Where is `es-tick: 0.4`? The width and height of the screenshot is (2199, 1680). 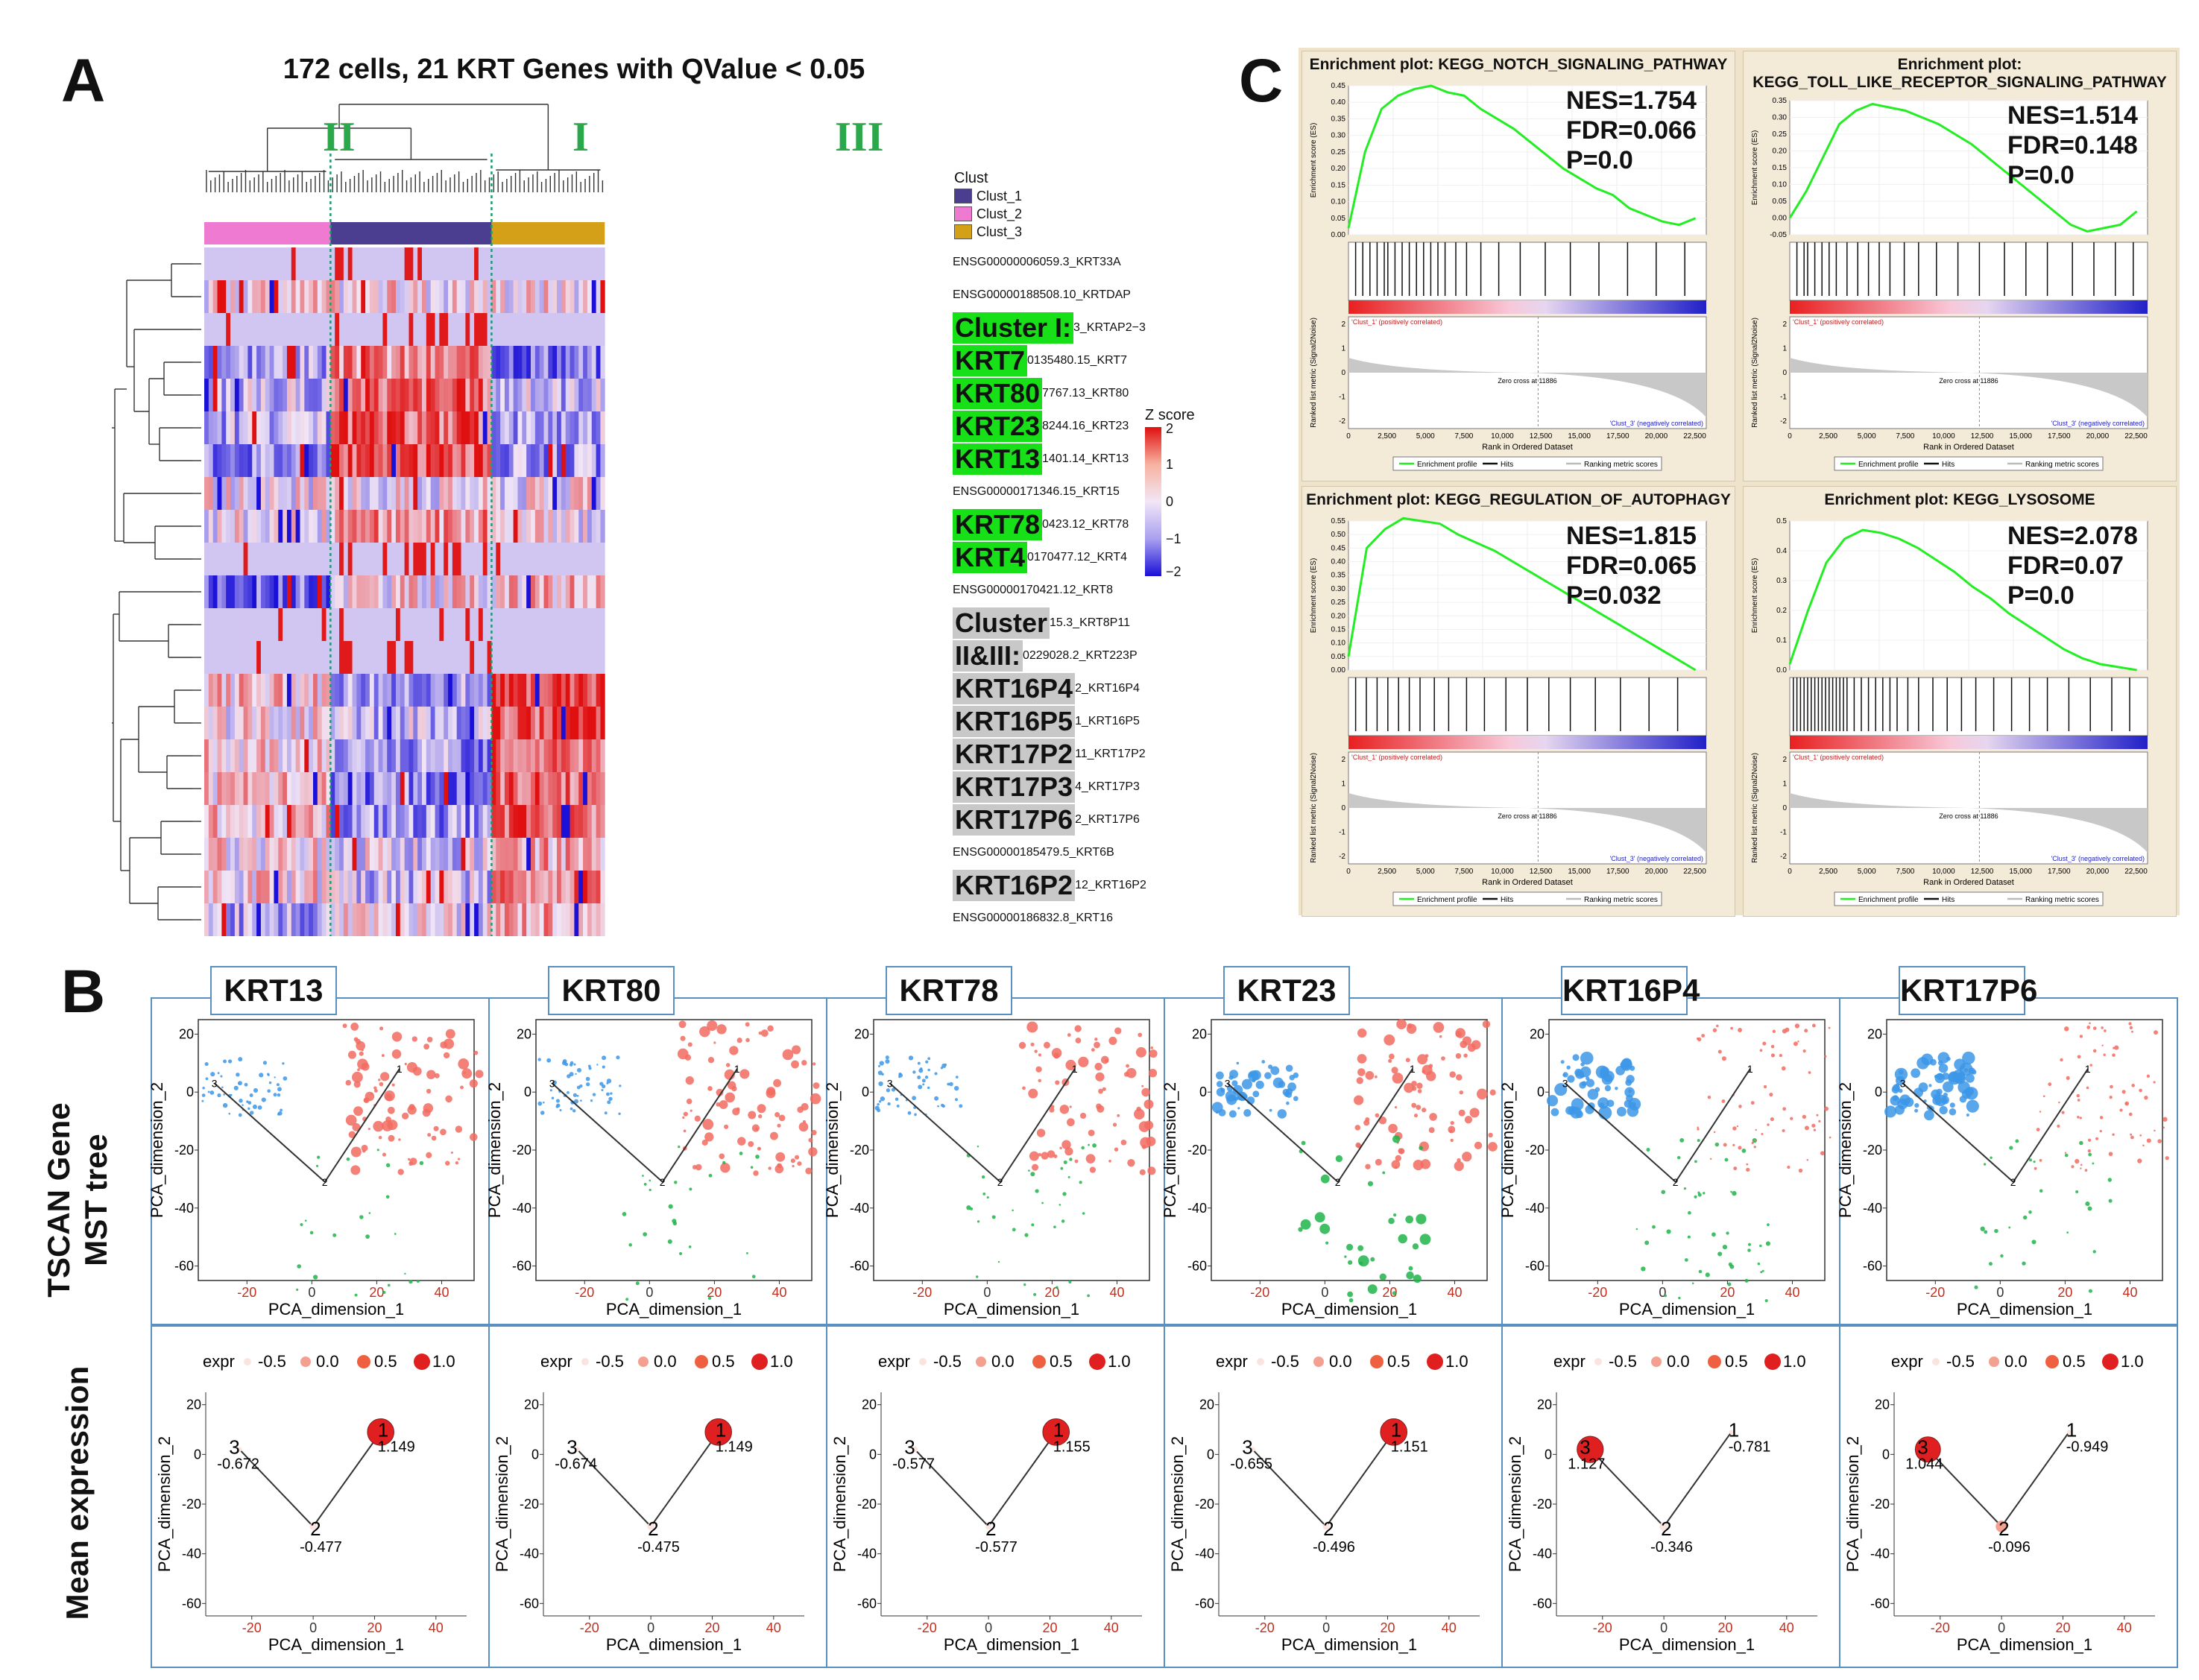
es-tick: 0.4 is located at coordinates (1781, 551).